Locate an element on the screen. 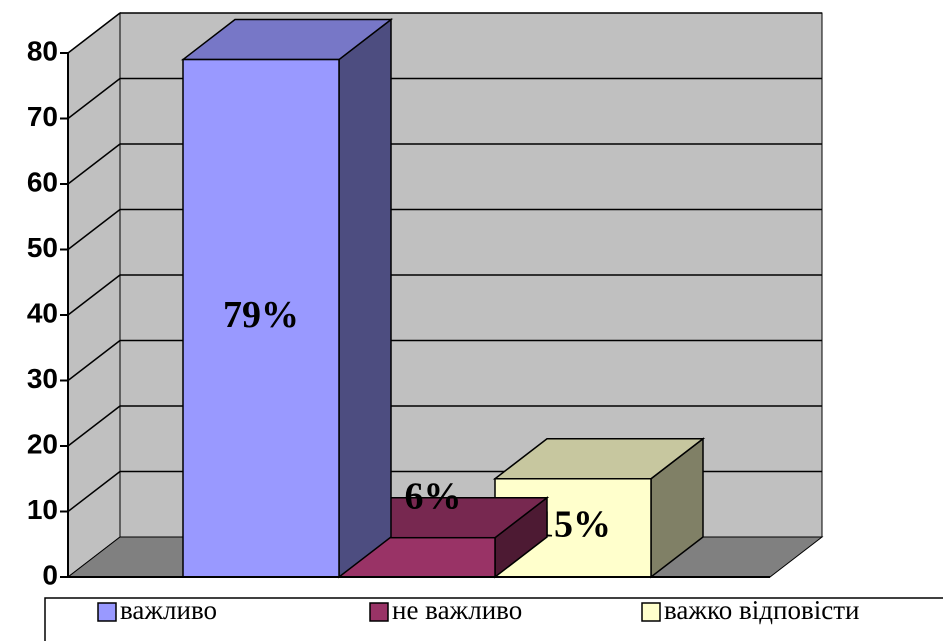 The width and height of the screenshot is (943, 641). y-tick-label: 0 is located at coordinates (50, 574).